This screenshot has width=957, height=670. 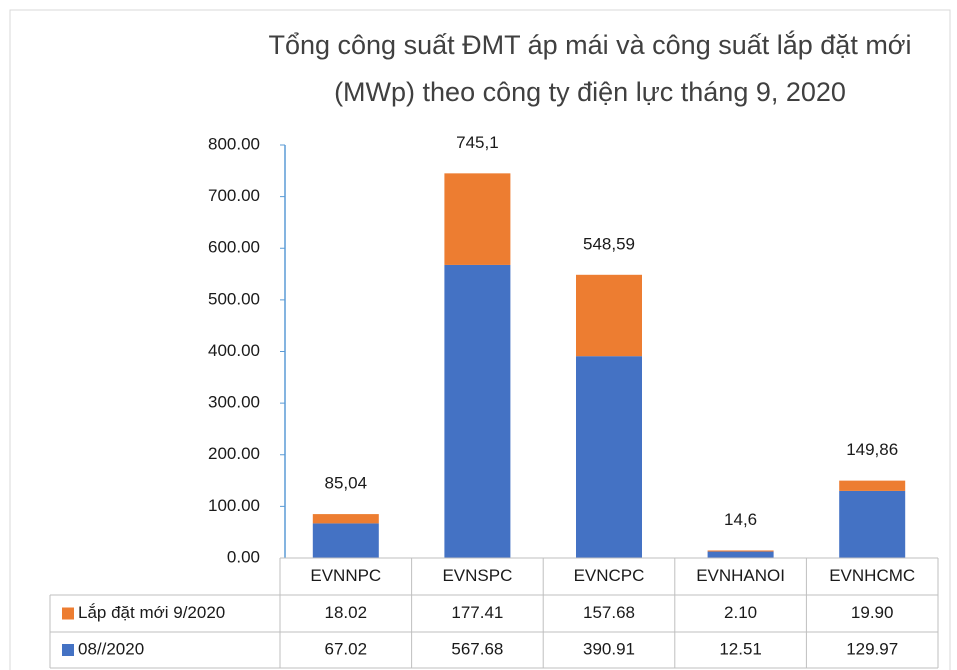 I want to click on legend-label: Lắp đặt mới 9/2020, so click(x=151, y=612).